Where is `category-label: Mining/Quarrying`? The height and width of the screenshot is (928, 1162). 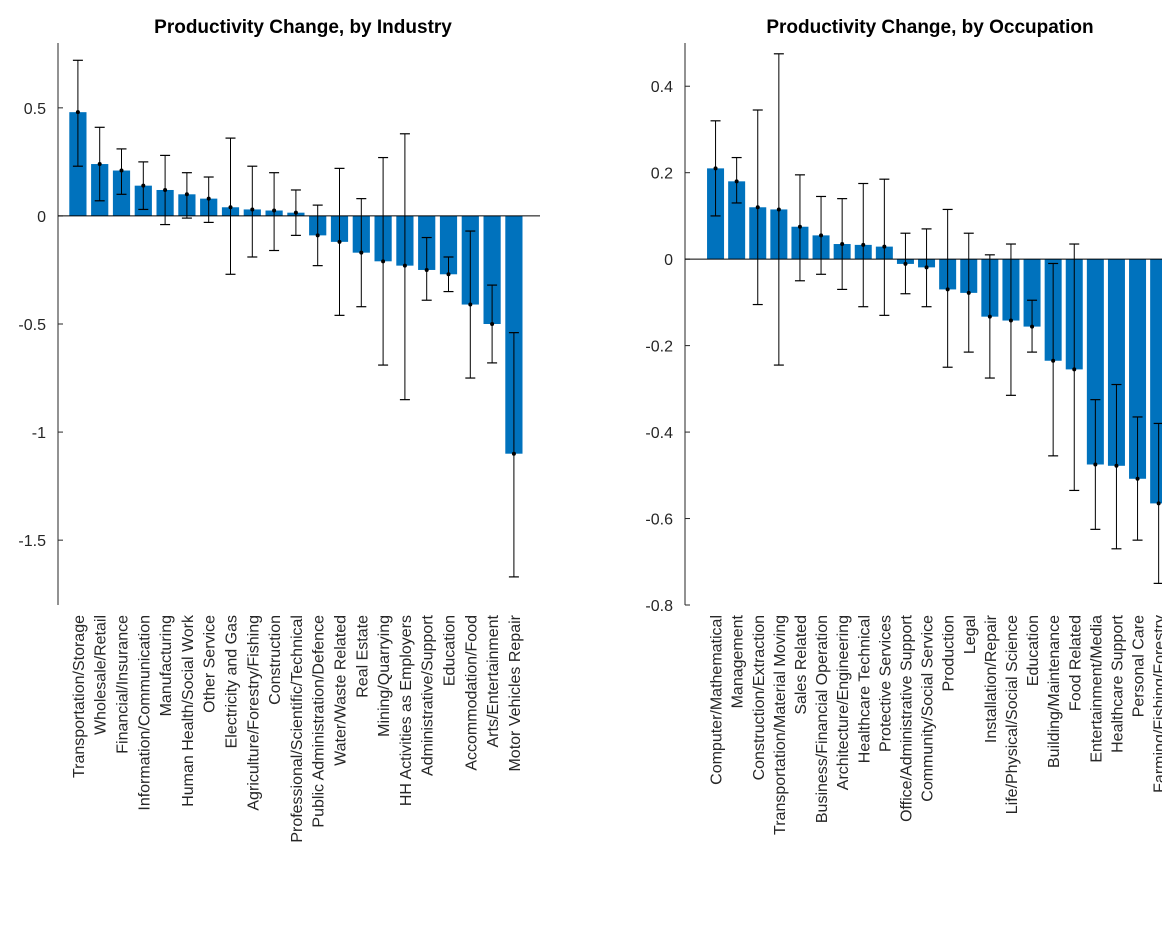 category-label: Mining/Quarrying is located at coordinates (384, 676).